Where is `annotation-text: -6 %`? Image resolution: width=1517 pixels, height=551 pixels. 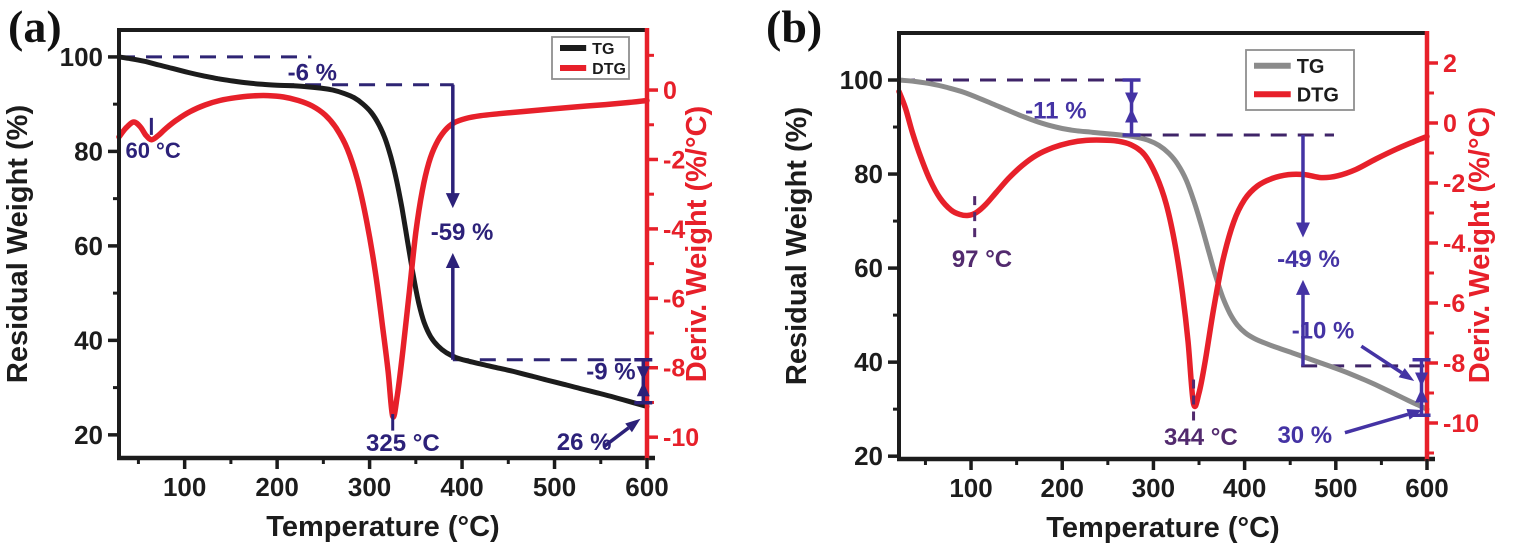
annotation-text: -6 % is located at coordinates (312, 72).